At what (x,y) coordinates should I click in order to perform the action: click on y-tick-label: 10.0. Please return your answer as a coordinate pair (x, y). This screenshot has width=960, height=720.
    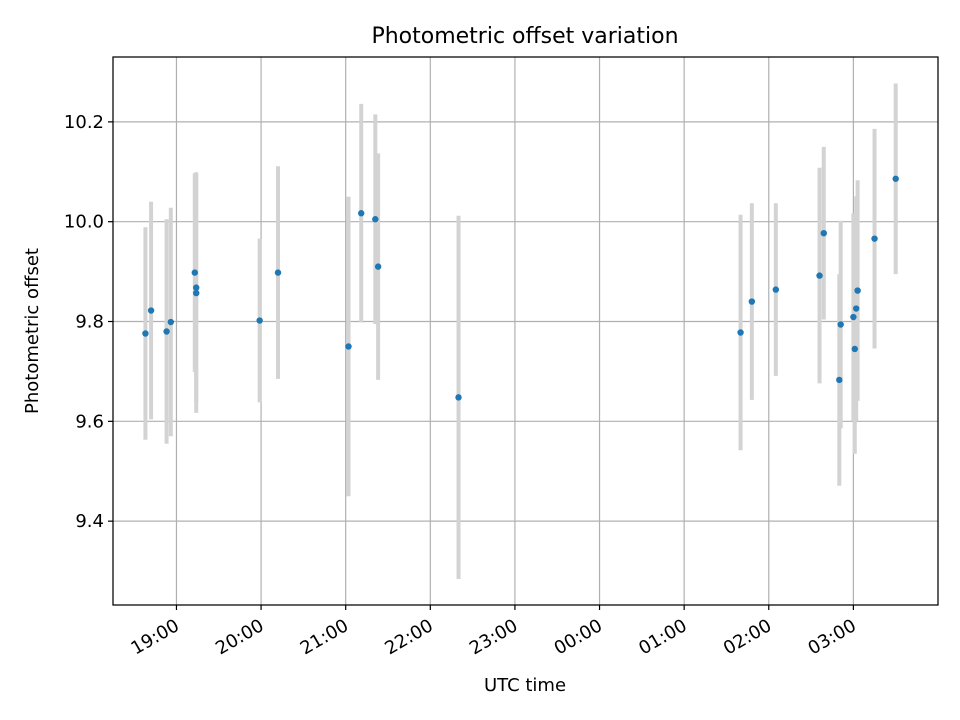
    Looking at the image, I should click on (84, 222).